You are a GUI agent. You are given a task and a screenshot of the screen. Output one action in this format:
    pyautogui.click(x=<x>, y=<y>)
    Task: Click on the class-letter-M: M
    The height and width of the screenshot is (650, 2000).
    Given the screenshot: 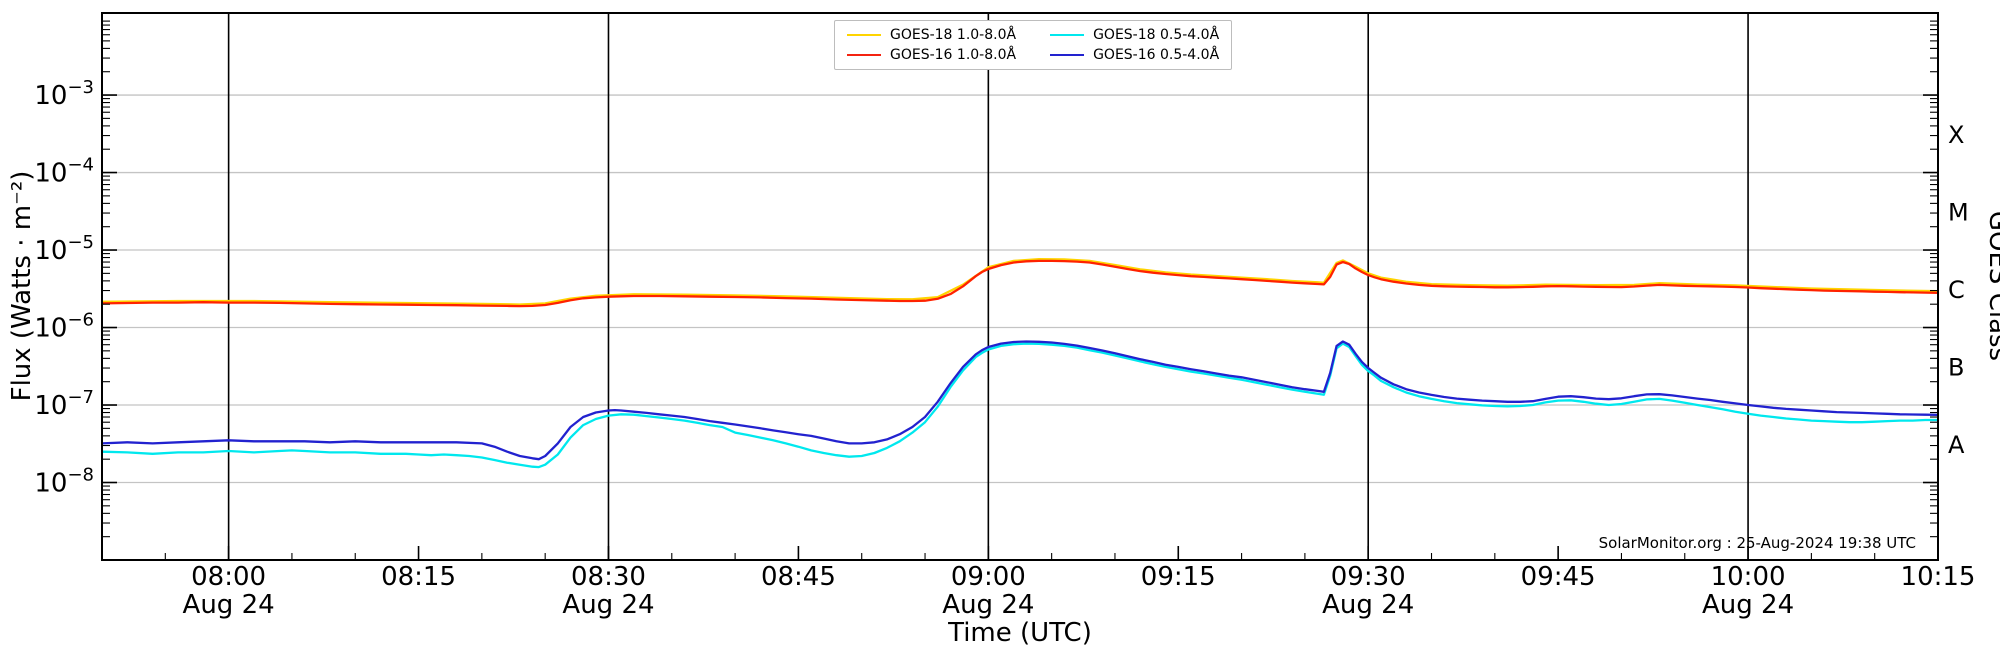 What is the action you would take?
    pyautogui.click(x=1958, y=212)
    